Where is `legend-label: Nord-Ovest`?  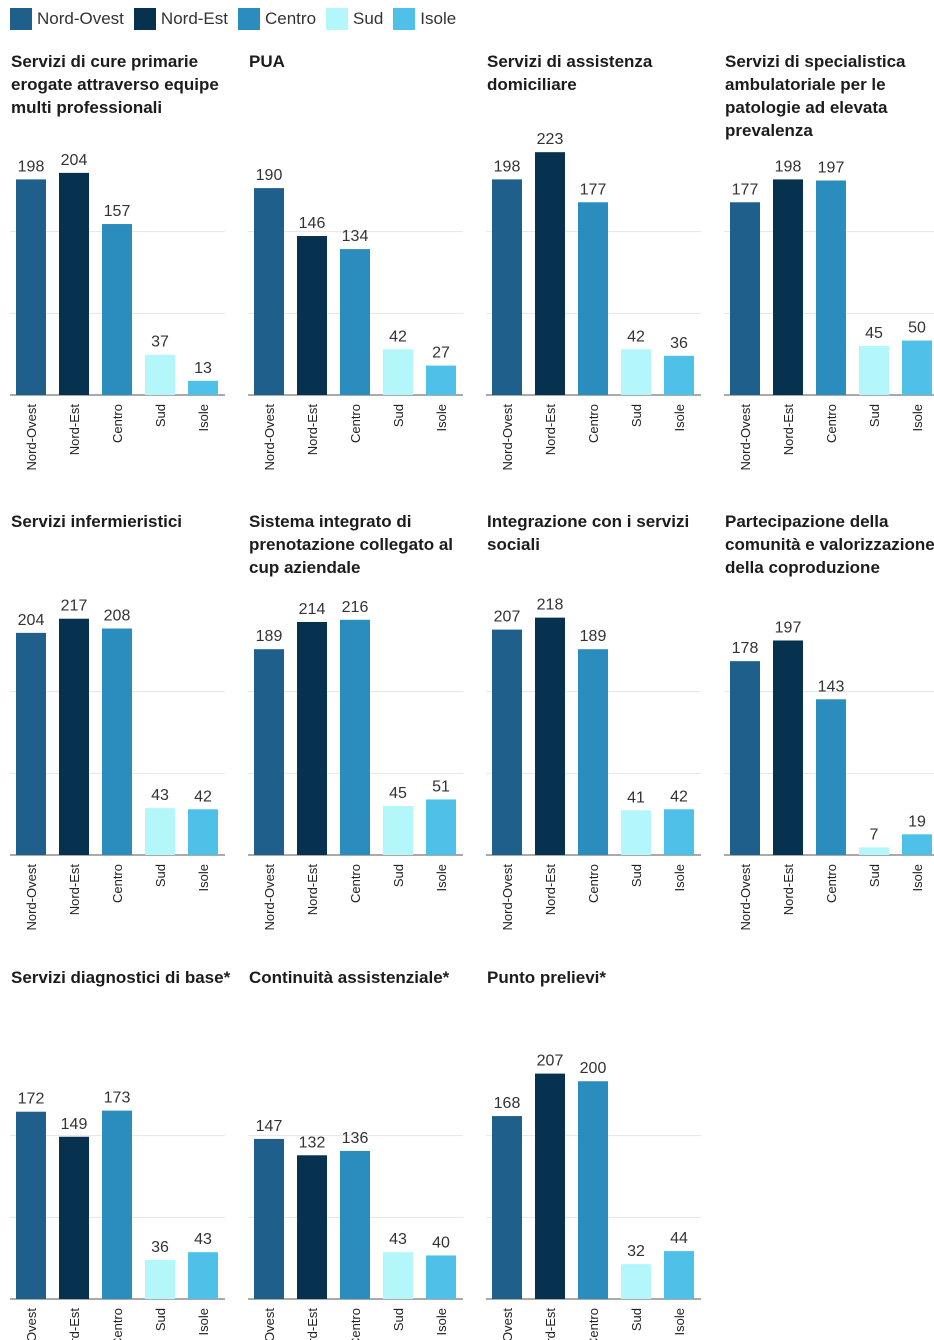 legend-label: Nord-Ovest is located at coordinates (80, 18).